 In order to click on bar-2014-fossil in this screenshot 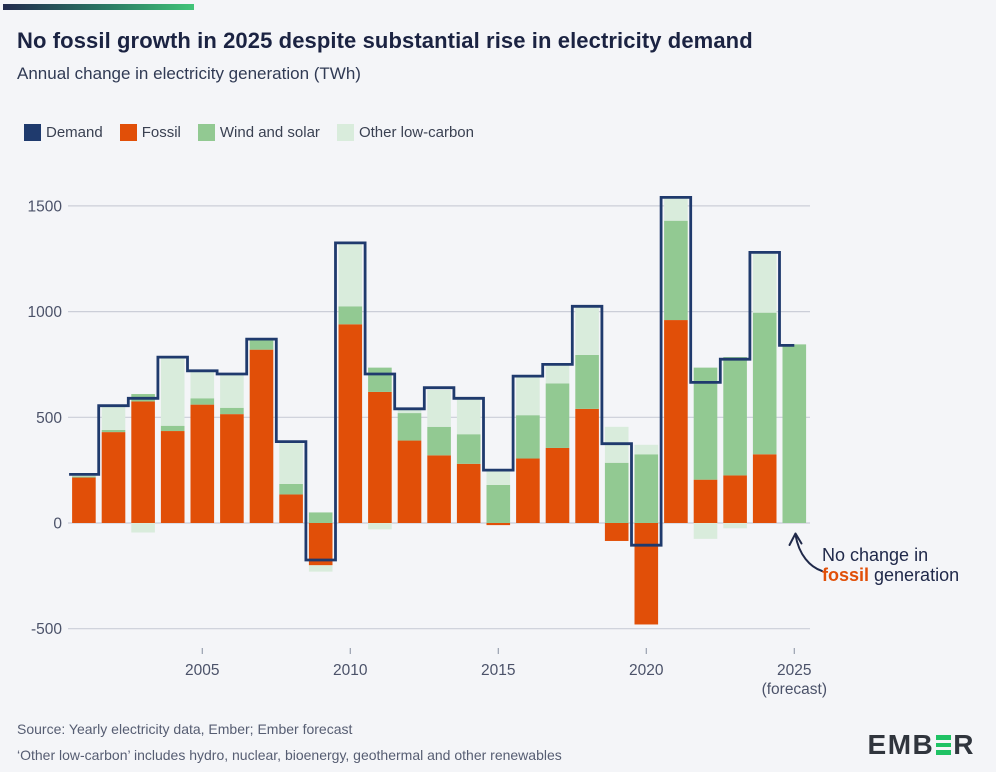, I will do `click(468, 493)`.